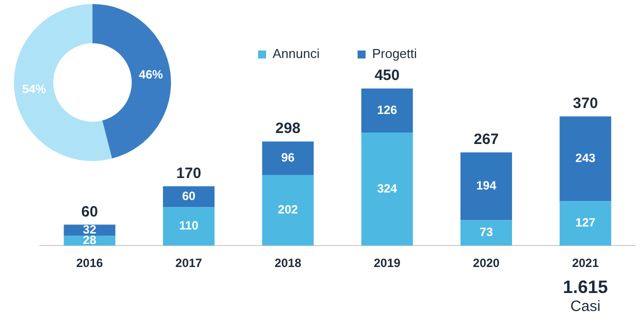 The height and width of the screenshot is (336, 643). What do you see at coordinates (387, 75) in the screenshot?
I see `total-label: 450` at bounding box center [387, 75].